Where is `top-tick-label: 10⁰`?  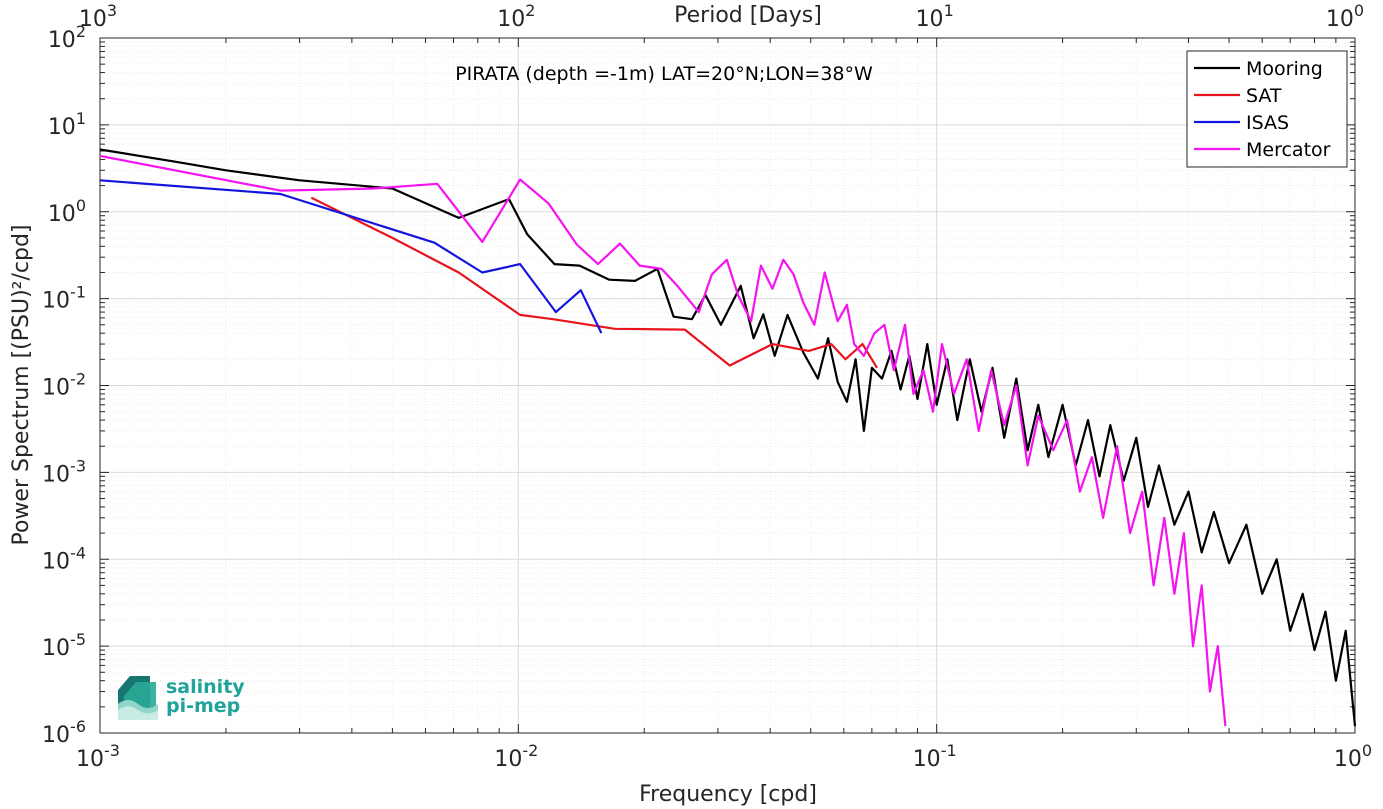
top-tick-label: 10⁰ is located at coordinates (1345, 16).